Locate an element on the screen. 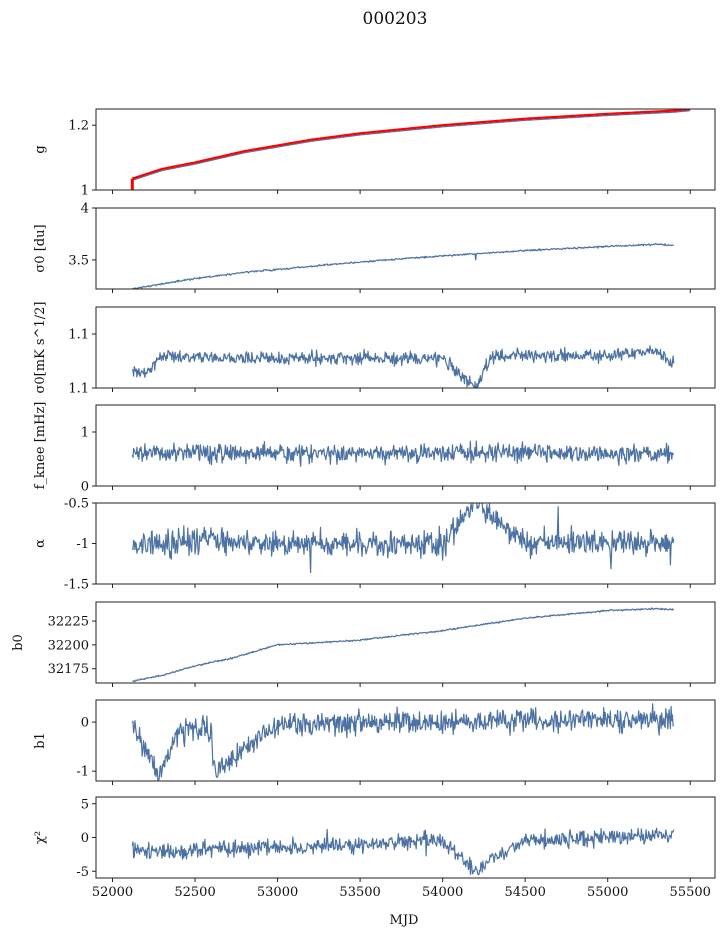 This screenshot has width=725, height=936. figure-title: 000203 is located at coordinates (395, 19).